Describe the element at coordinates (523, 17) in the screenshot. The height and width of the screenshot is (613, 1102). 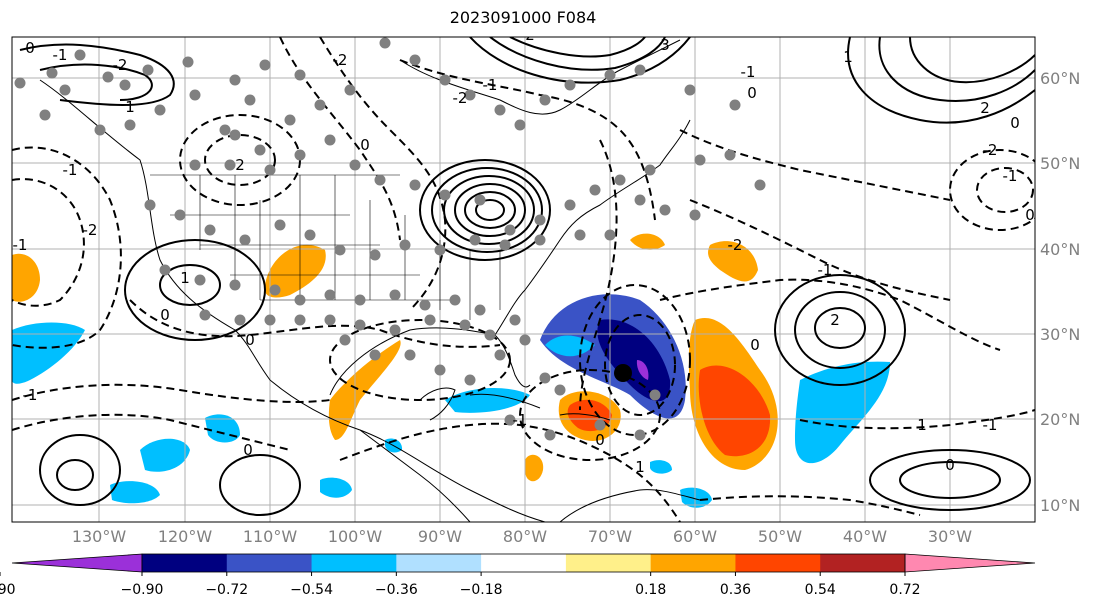
I see `map-title: 2023091000 F084` at that location.